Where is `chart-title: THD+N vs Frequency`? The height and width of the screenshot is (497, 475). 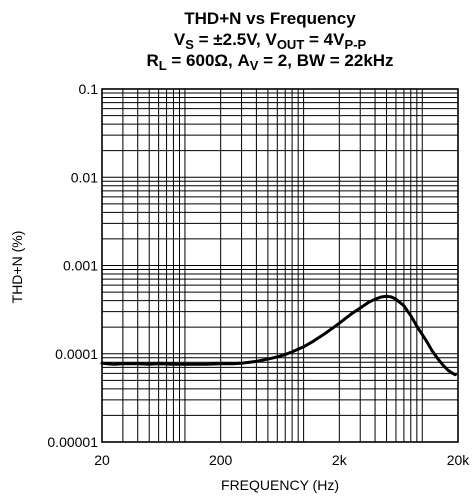
chart-title: THD+N vs Frequency is located at coordinates (270, 18).